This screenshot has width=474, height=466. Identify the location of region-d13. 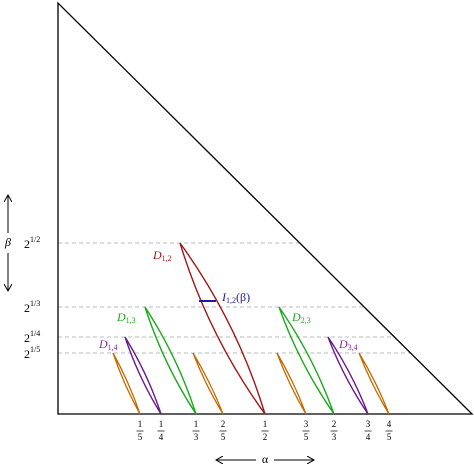
(170, 360).